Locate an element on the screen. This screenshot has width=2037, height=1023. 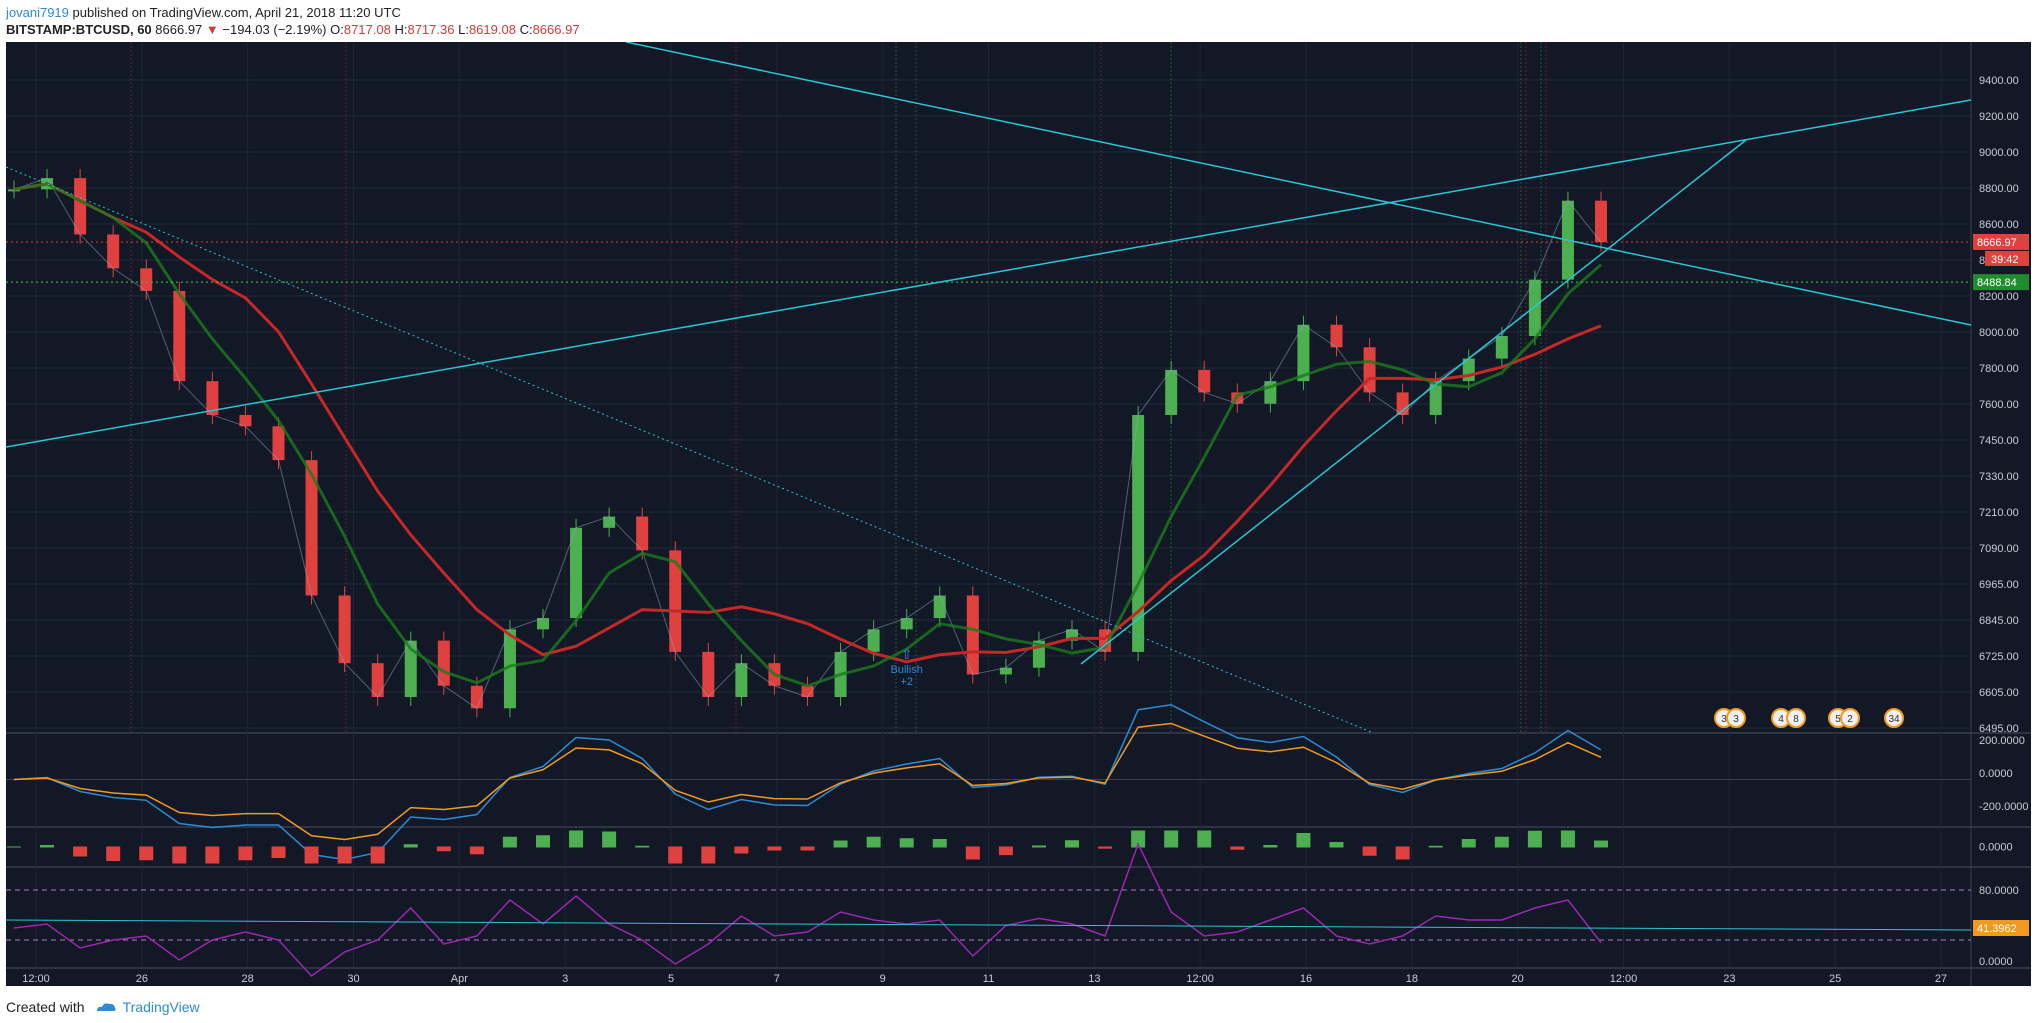
macd-tick-label: 200.0000 is located at coordinates (2002, 741).